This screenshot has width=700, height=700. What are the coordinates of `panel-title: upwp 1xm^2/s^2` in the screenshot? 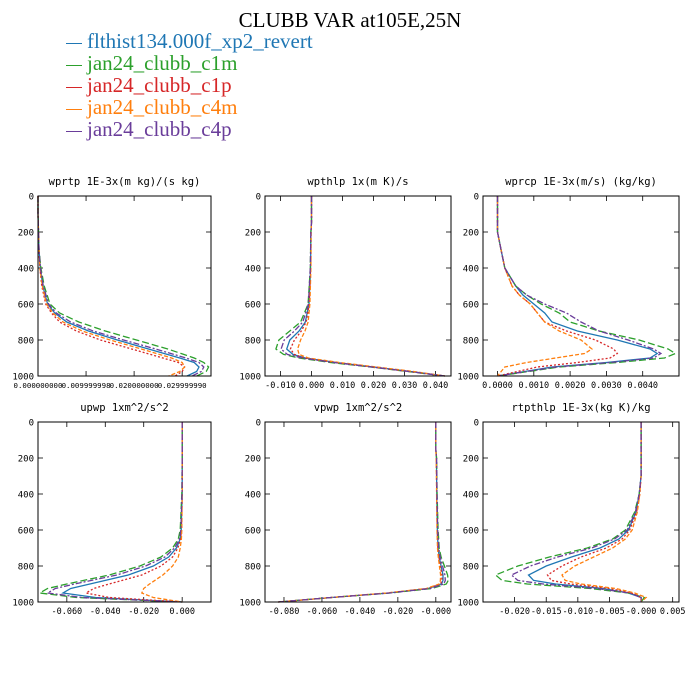 It's located at (124, 408).